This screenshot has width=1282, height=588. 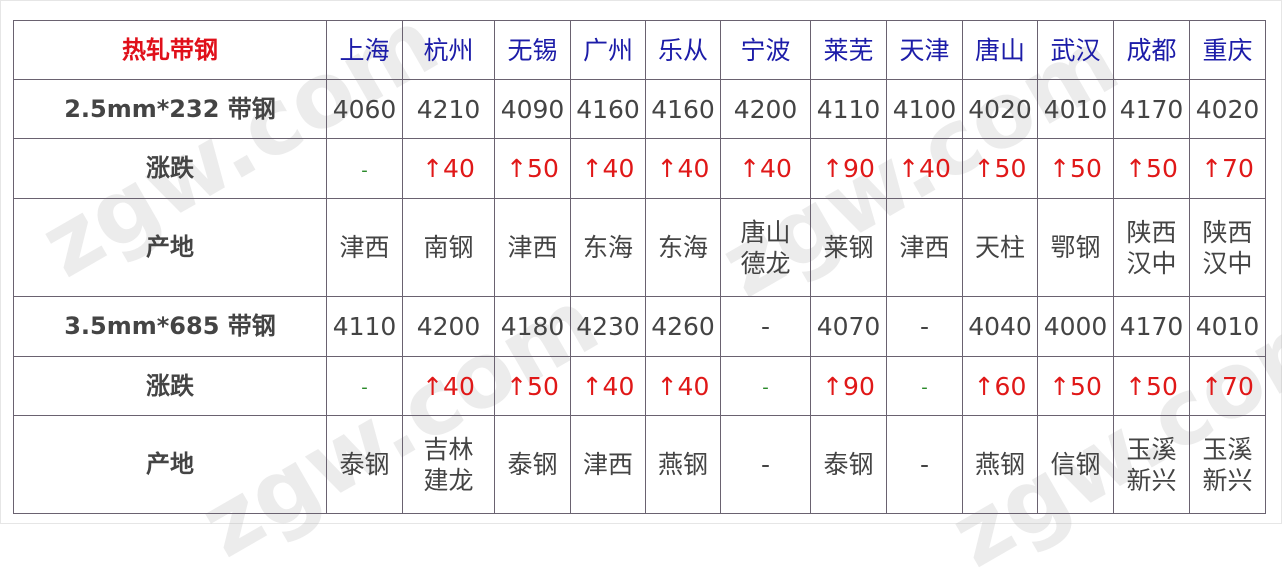 I want to click on origin-cell: 唐山 德龙, so click(x=765, y=247).